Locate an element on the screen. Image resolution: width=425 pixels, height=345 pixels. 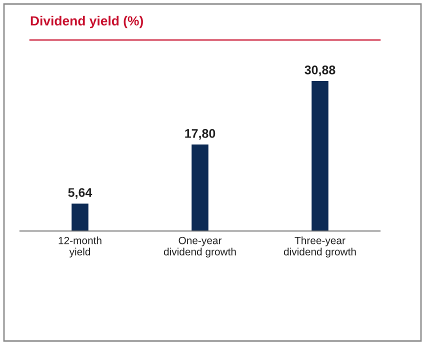
x-tick-label: 12-month yield is located at coordinates (80, 247).